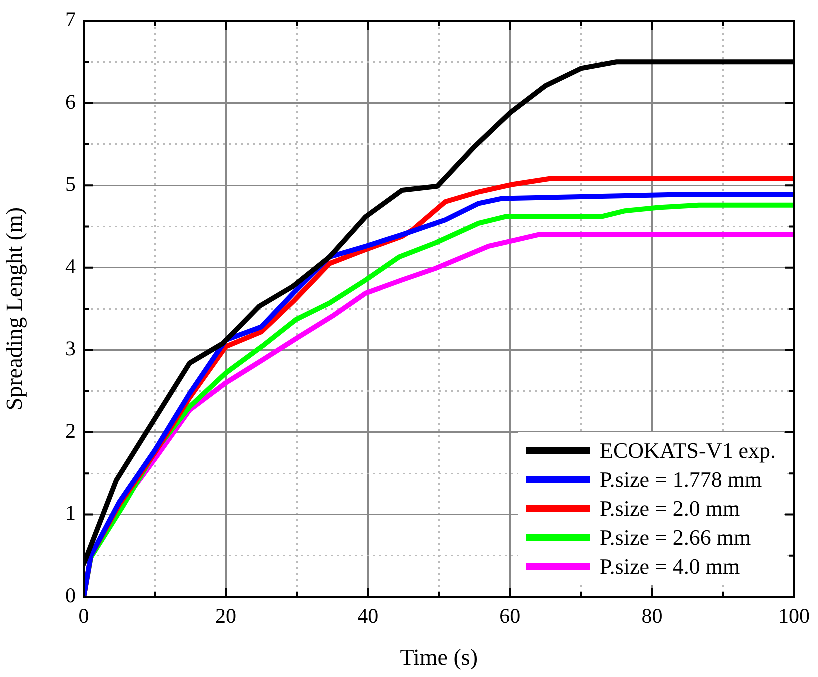 Image resolution: width=818 pixels, height=677 pixels. What do you see at coordinates (71, 430) in the screenshot?
I see `y-tick-label: 2` at bounding box center [71, 430].